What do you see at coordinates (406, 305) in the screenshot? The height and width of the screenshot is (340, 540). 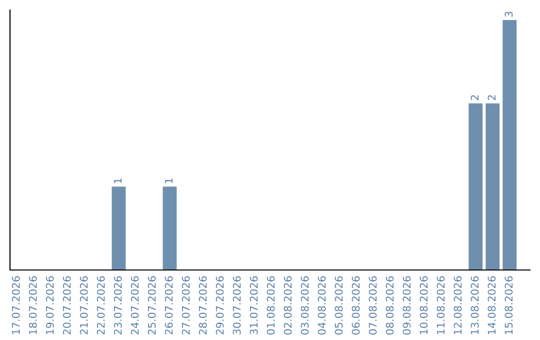 I see `x-tick-label: 09.08.2026` at bounding box center [406, 305].